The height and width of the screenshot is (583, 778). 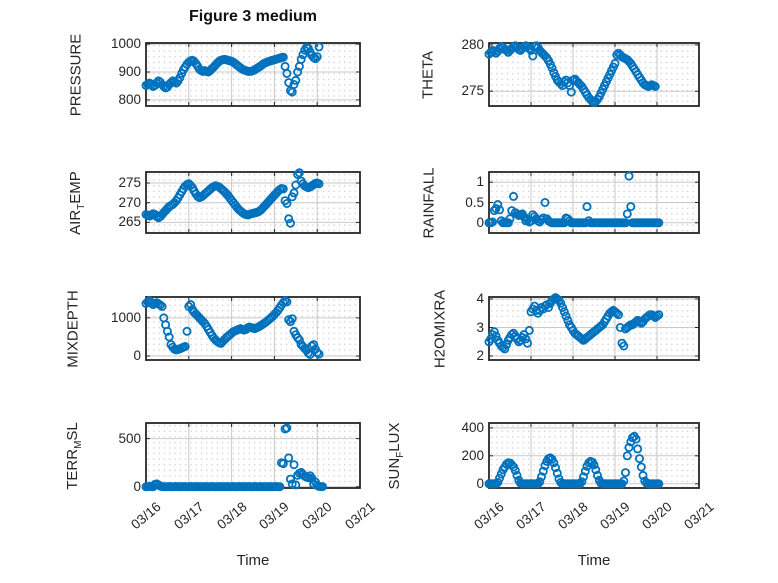 I want to click on y-tick-label: 800, so click(x=129, y=99).